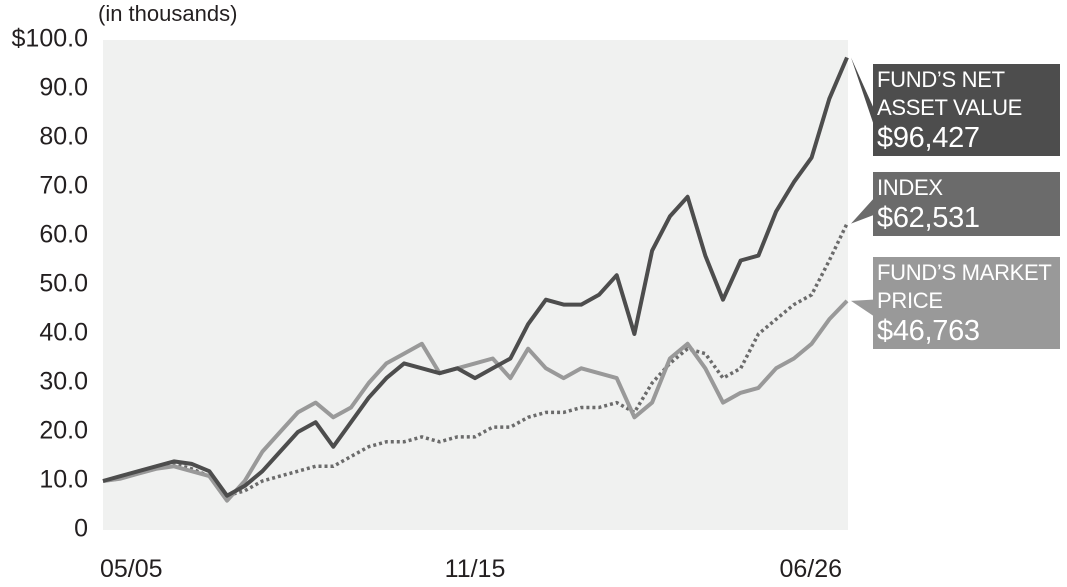  I want to click on end-label-box: FUND’S MARKET PRICE $46,763, so click(966, 303).